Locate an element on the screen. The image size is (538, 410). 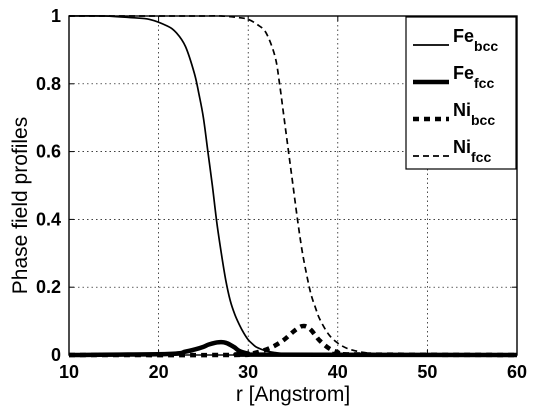
y-tick-label: 0.6 is located at coordinates (48, 152).